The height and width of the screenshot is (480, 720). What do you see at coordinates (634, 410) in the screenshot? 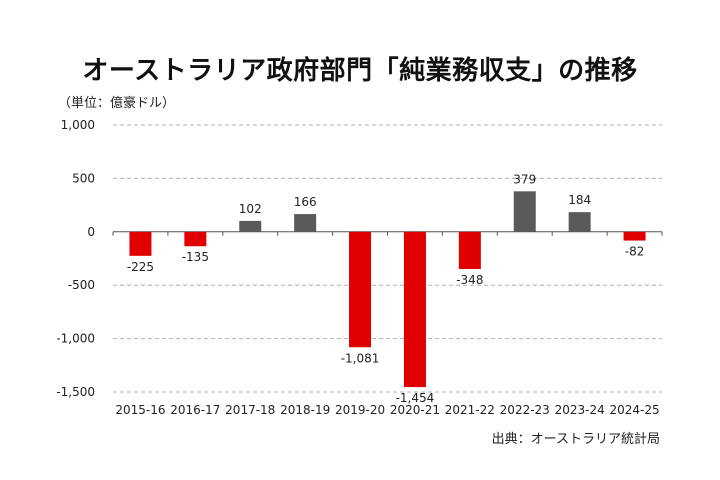
I see `x-tick-label: 2024-25` at bounding box center [634, 410].